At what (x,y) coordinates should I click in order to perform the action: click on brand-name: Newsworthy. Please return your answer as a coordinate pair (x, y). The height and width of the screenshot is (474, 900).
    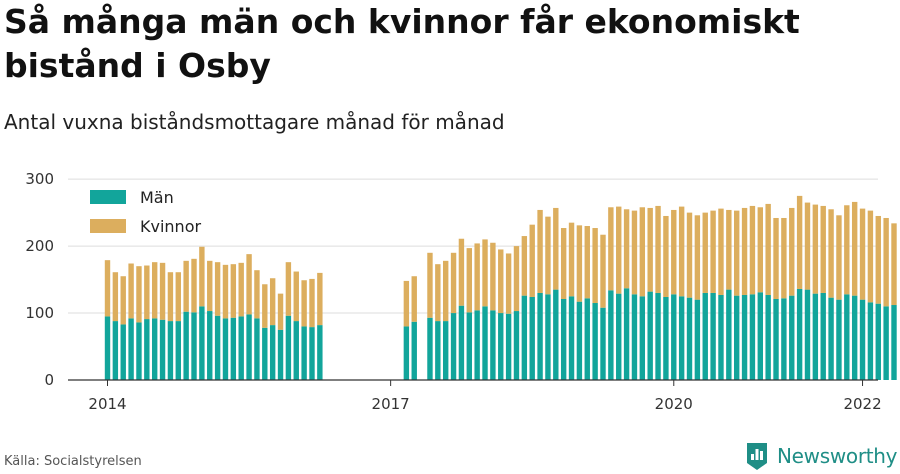
    Looking at the image, I should click on (837, 456).